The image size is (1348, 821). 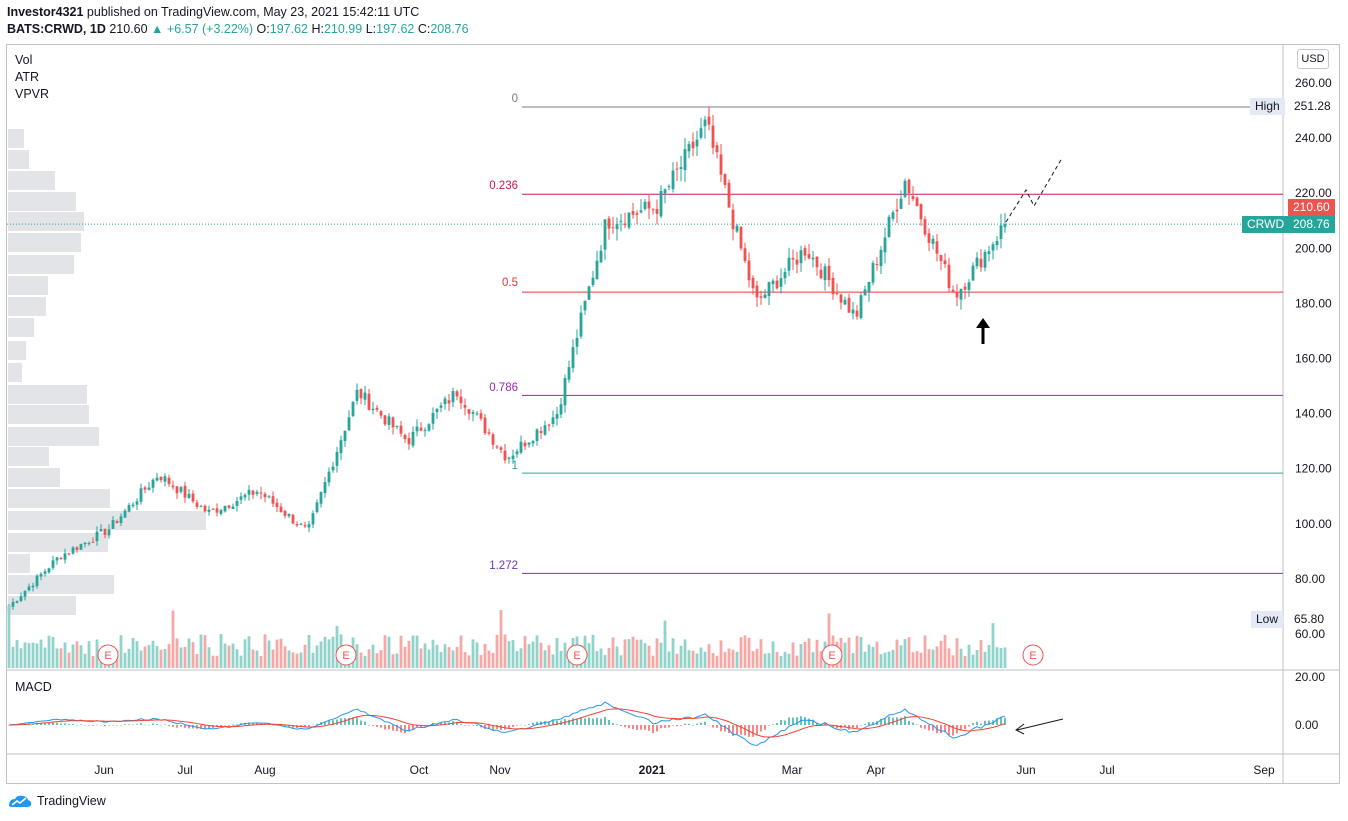 I want to click on x-tick-label: 2021, so click(x=652, y=770).